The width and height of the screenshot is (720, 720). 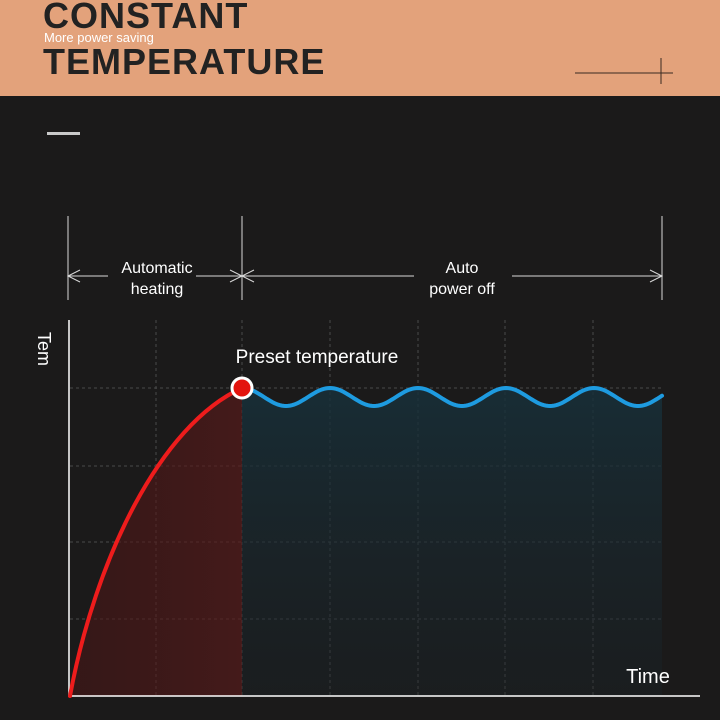 I want to click on arrowhead-poweroff-right, so click(x=656, y=276).